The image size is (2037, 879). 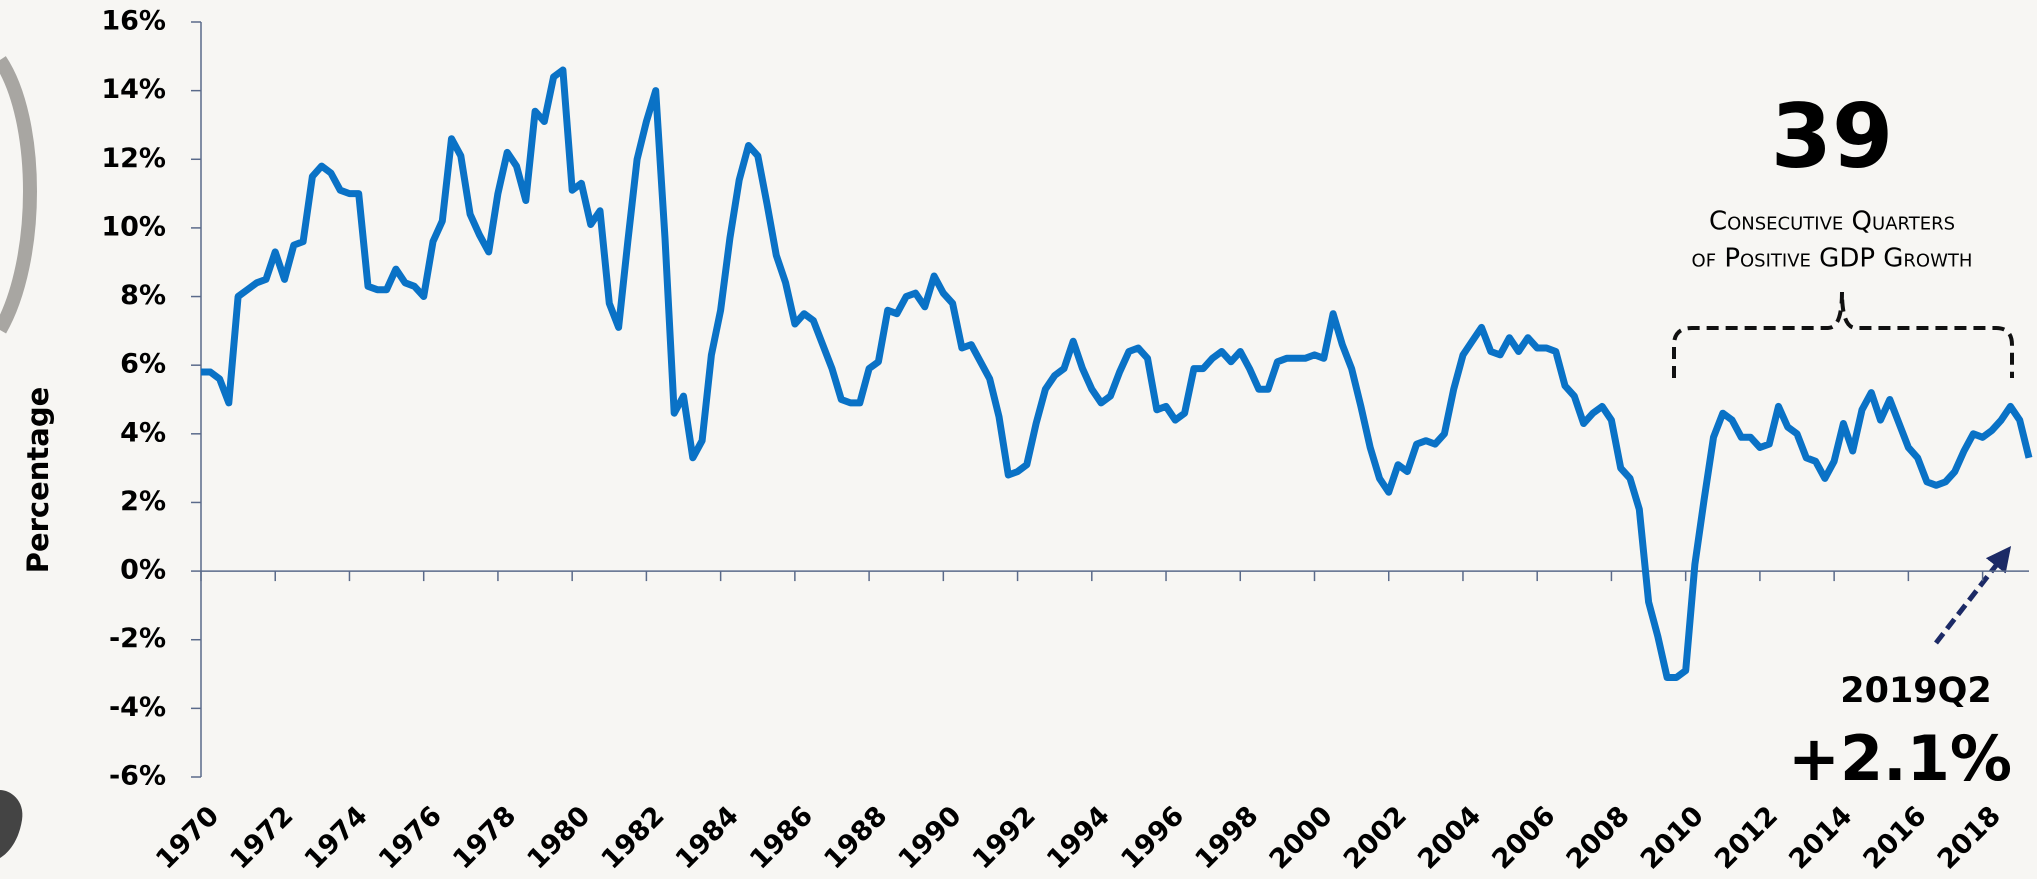 I want to click on decor-ring, so click(x=18, y=195).